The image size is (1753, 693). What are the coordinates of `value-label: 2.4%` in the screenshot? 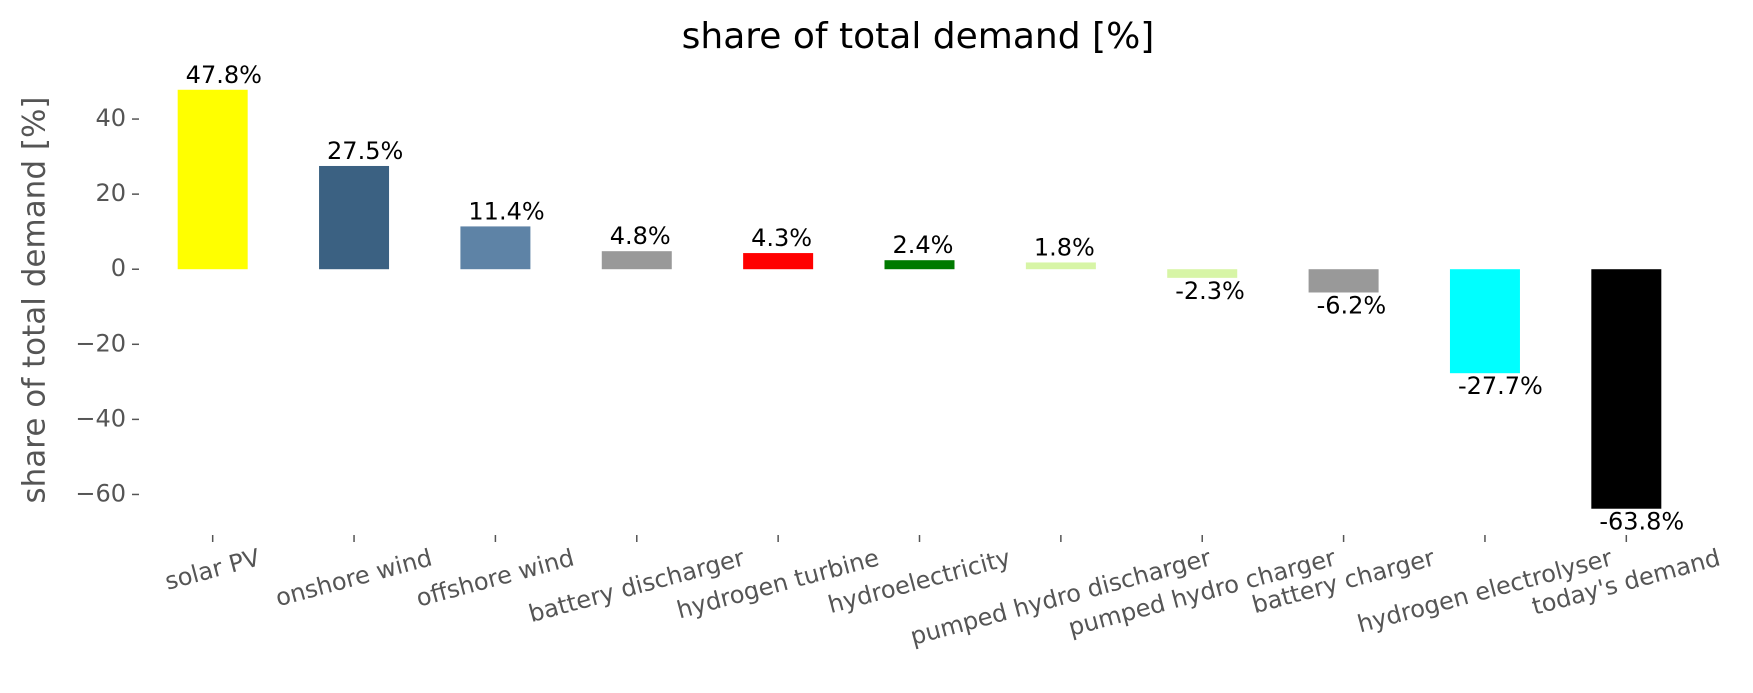 It's located at (923, 245).